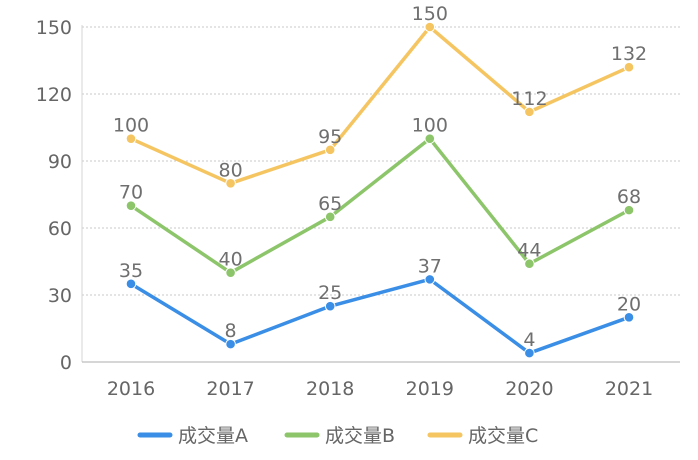 This screenshot has width=698, height=460. What do you see at coordinates (430, 266) in the screenshot?
I see `data-label: 37` at bounding box center [430, 266].